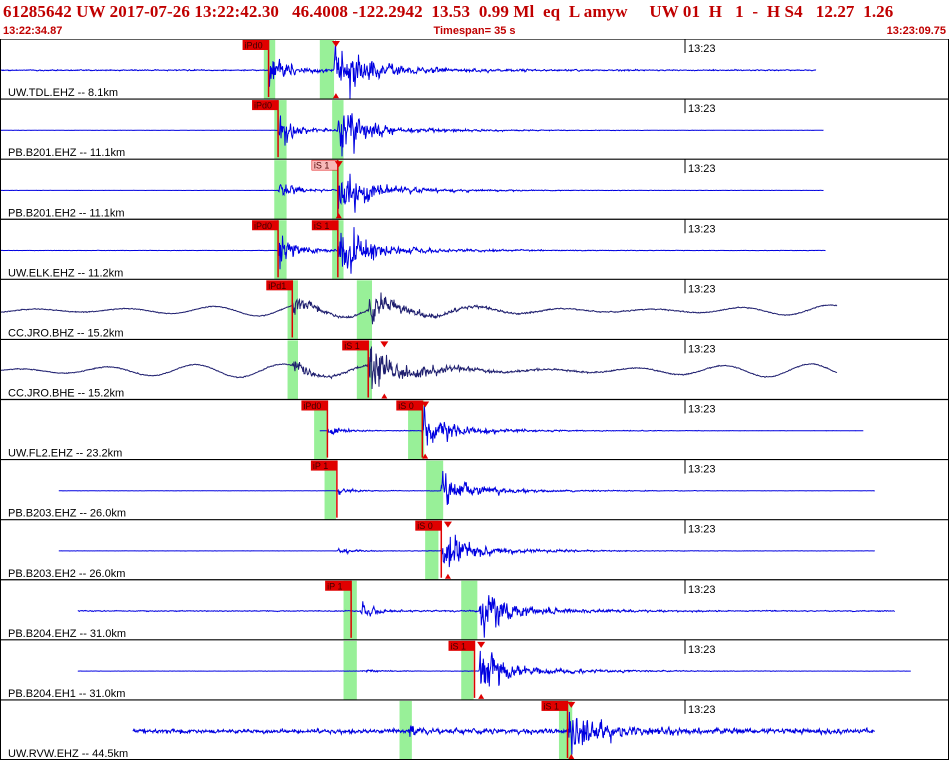 This screenshot has width=949, height=760. Describe the element at coordinates (67, 514) in the screenshot. I see `station-label: PB.B203.EHZ -- 26.0km` at that location.